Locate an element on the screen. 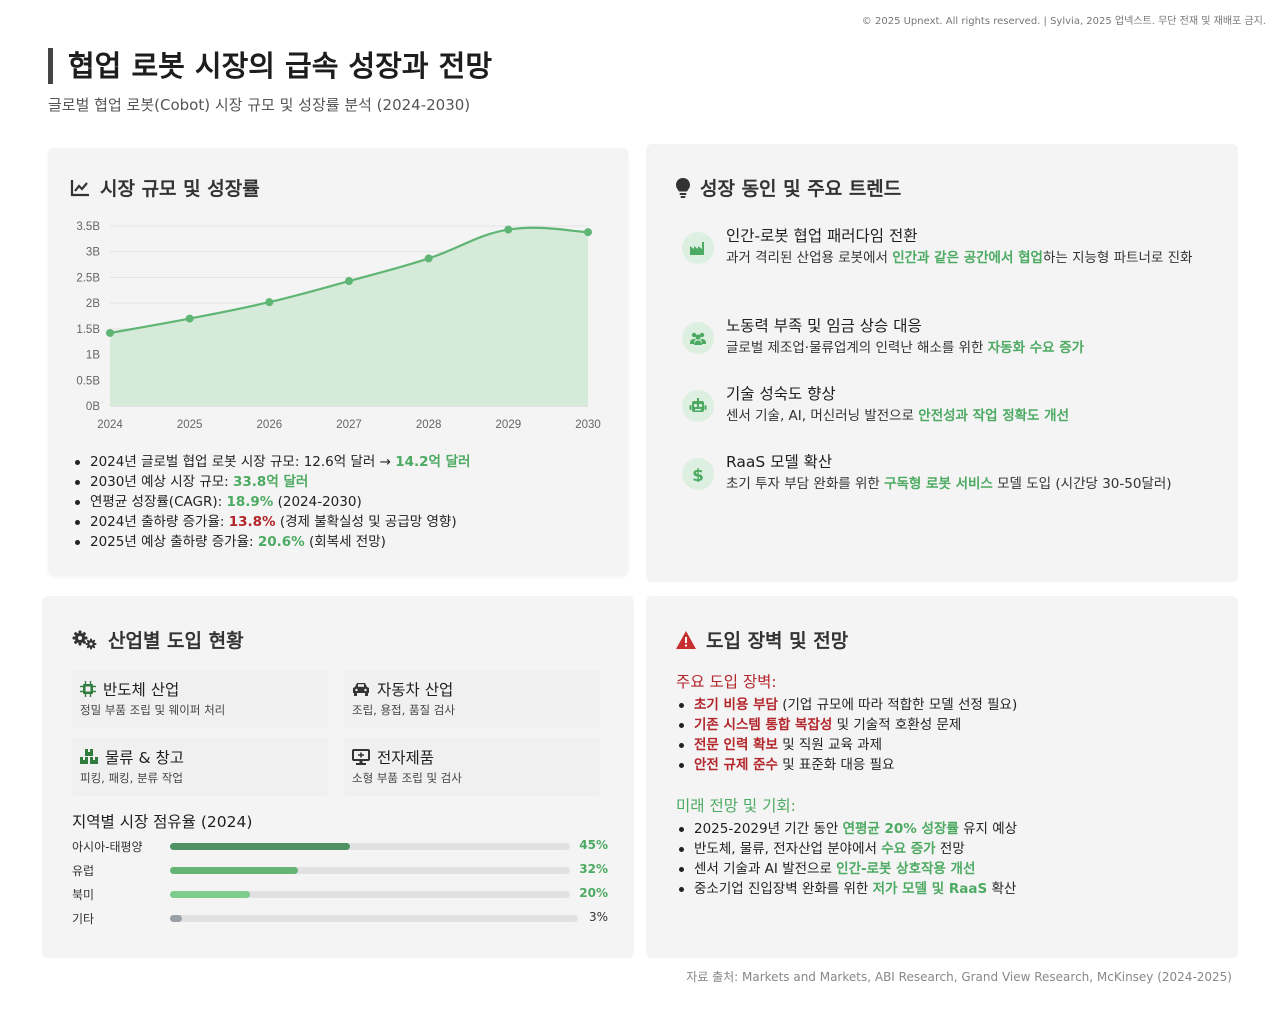 The height and width of the screenshot is (1031, 1280). region-name: 아시아-태평양 is located at coordinates (107, 847).